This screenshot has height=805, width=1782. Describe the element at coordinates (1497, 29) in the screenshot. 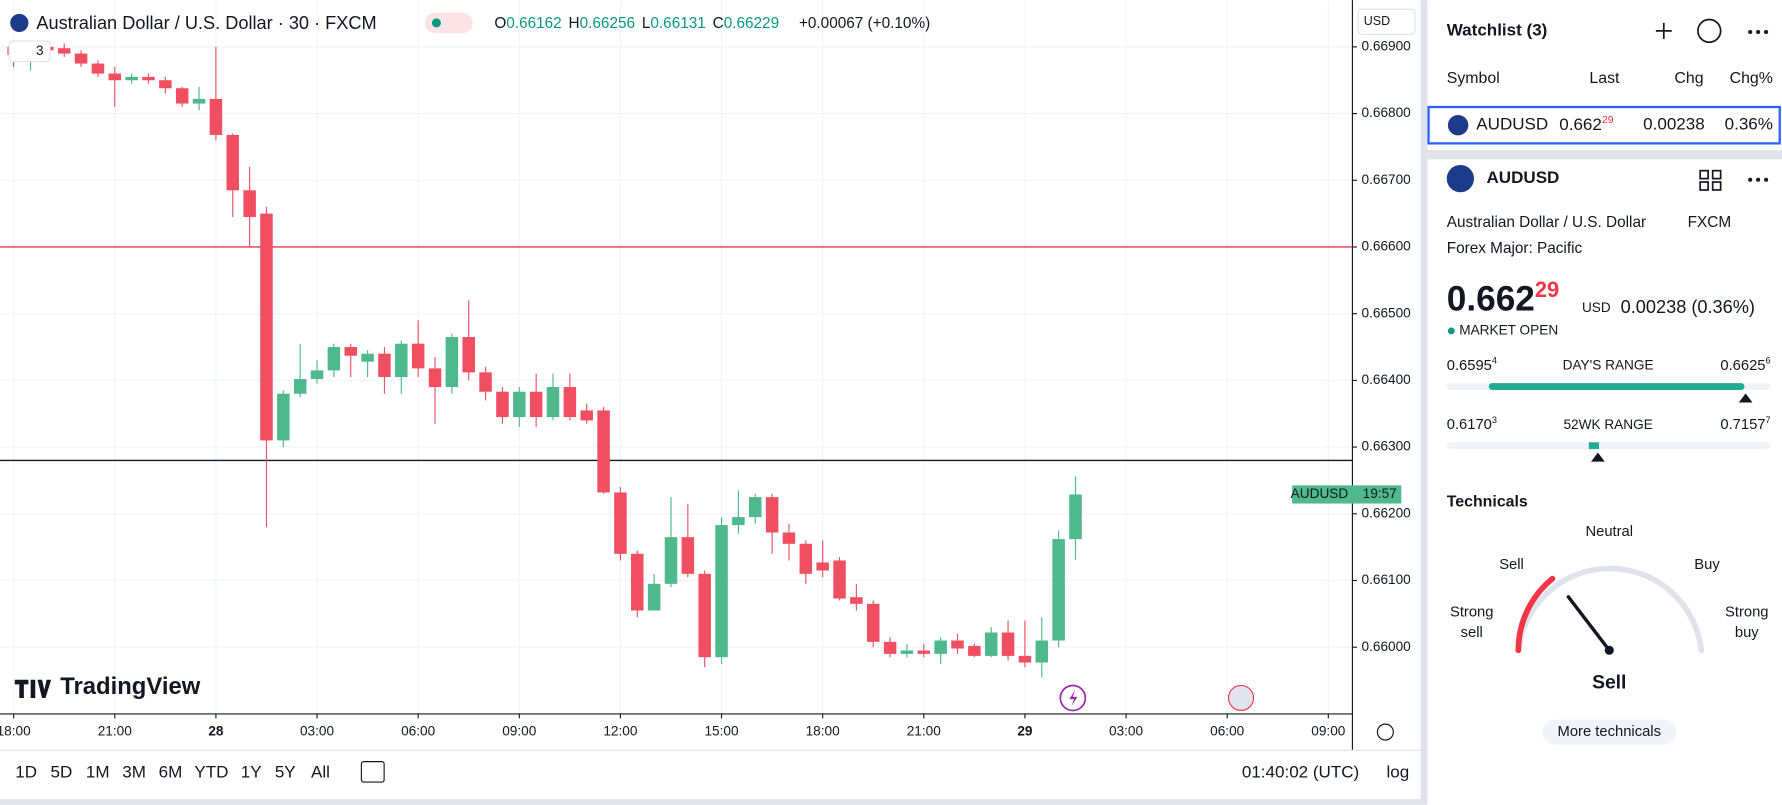

I see `watchlist-title: Watchlist (3)` at that location.